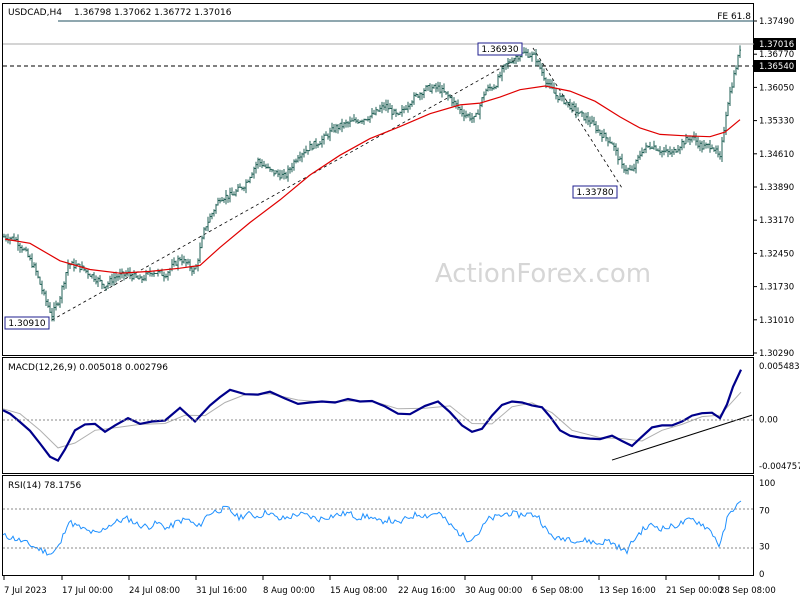  I want to click on current-price-tag-text: 1.37016, so click(776, 45).